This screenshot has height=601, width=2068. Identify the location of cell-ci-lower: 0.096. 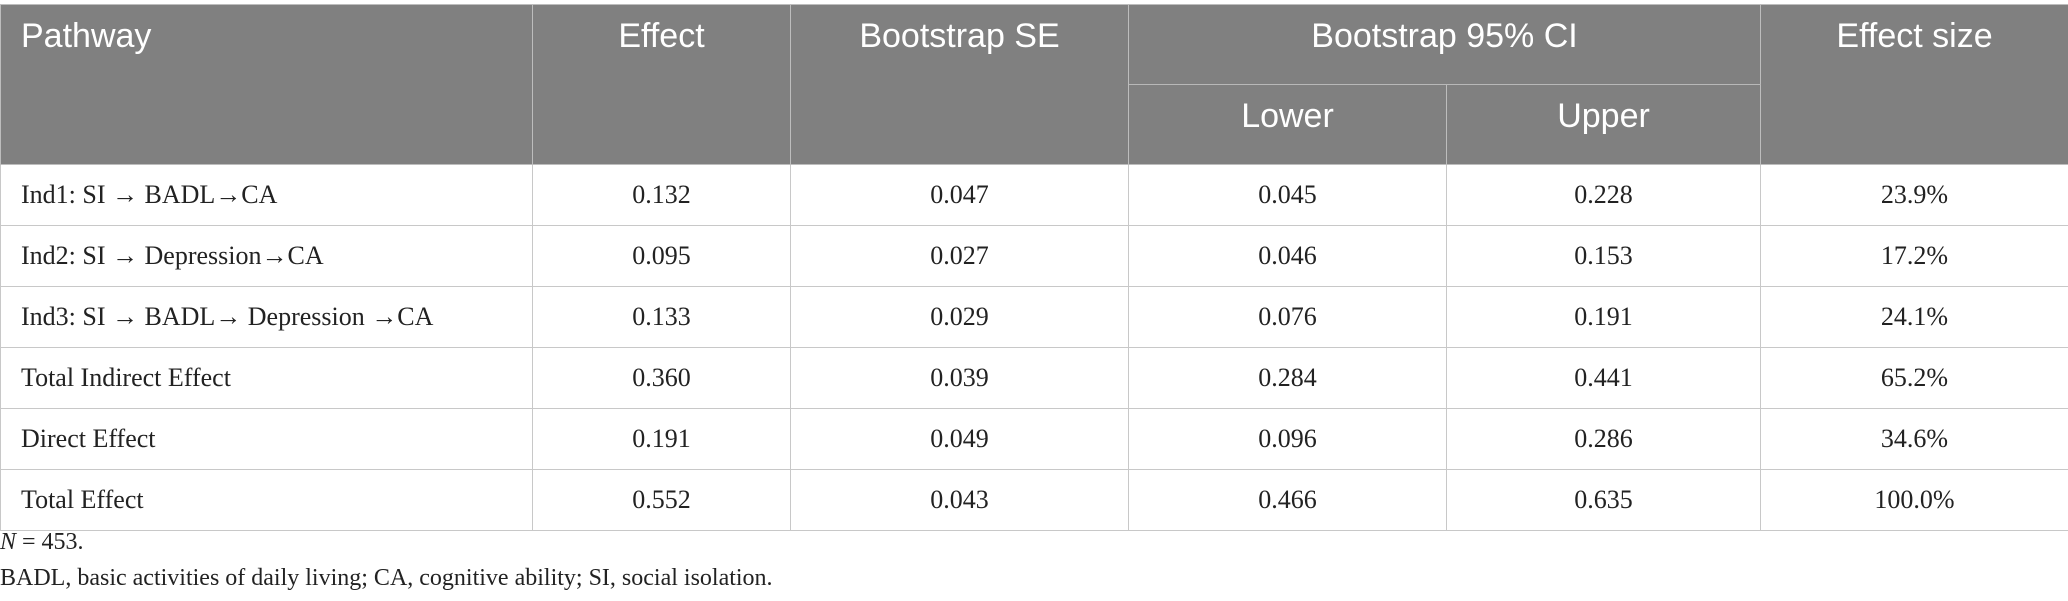
(1287, 439).